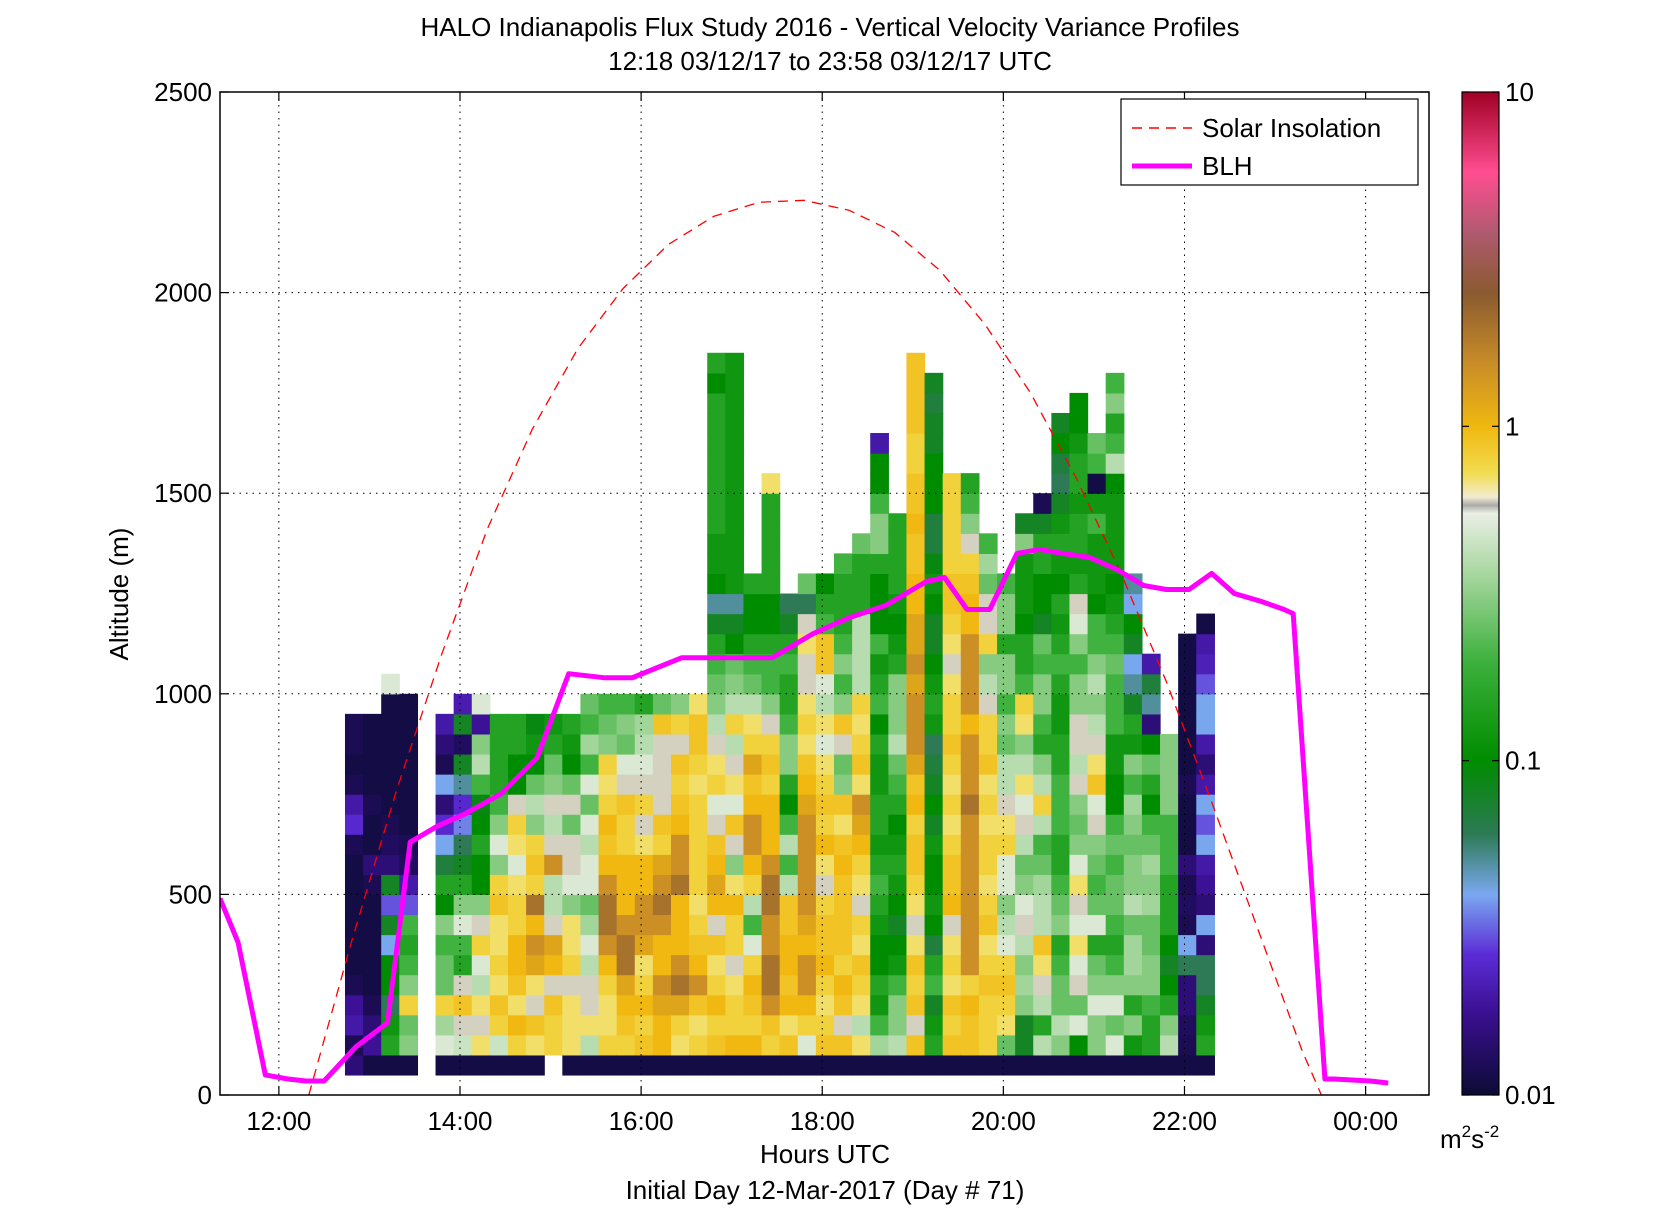 This screenshot has width=1679, height=1216. What do you see at coordinates (825, 1154) in the screenshot?
I see `x-axis-label: Hours UTC` at bounding box center [825, 1154].